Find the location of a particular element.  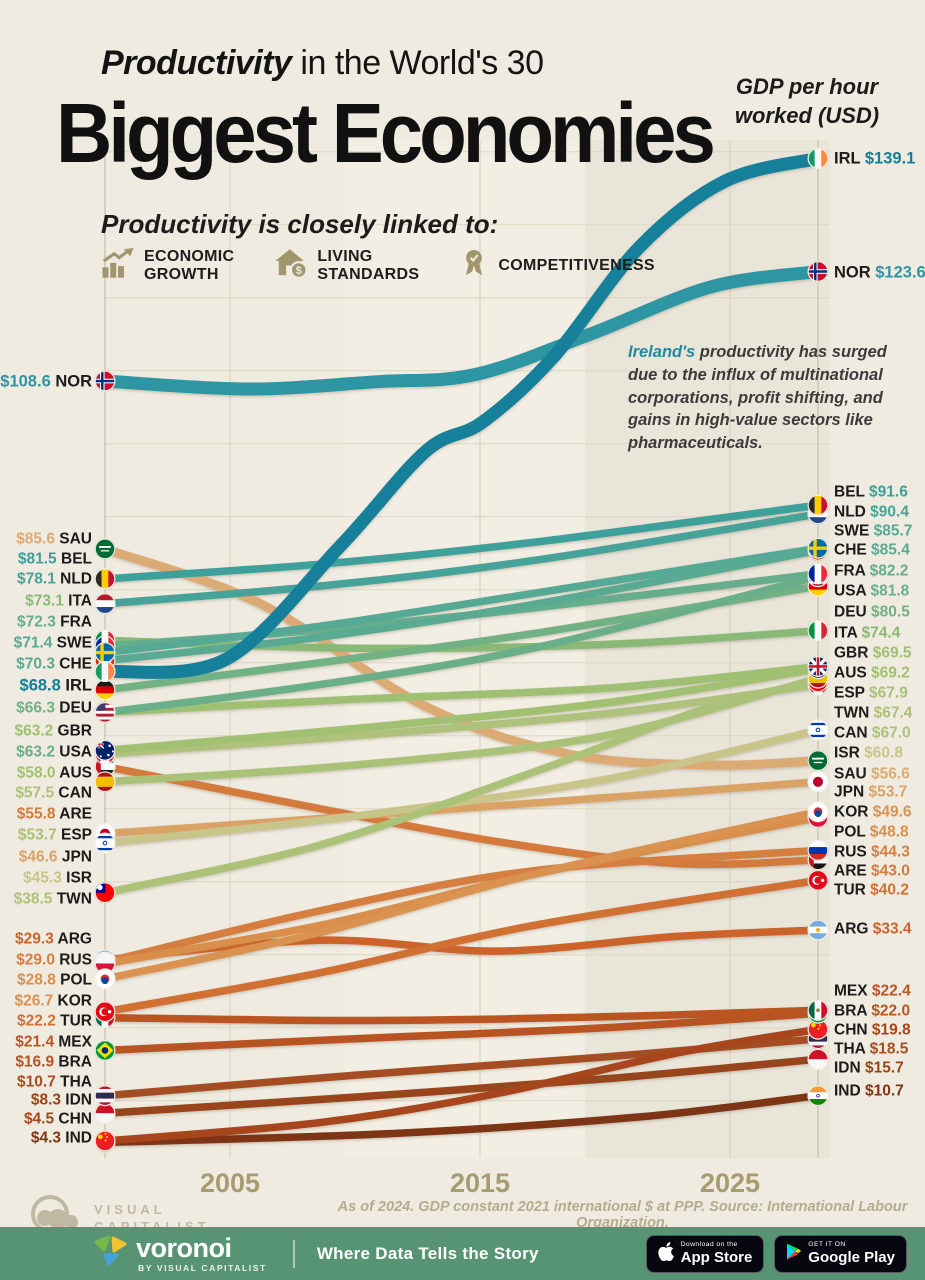

app-store-badge: Download on the App Store is located at coordinates (705, 1253).